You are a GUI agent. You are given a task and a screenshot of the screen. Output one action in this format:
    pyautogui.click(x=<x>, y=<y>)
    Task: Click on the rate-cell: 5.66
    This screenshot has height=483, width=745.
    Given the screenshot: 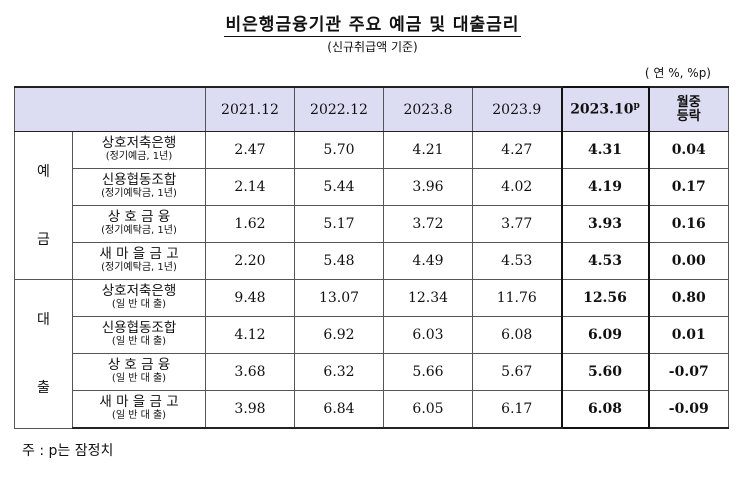 What is the action you would take?
    pyautogui.click(x=428, y=372)
    